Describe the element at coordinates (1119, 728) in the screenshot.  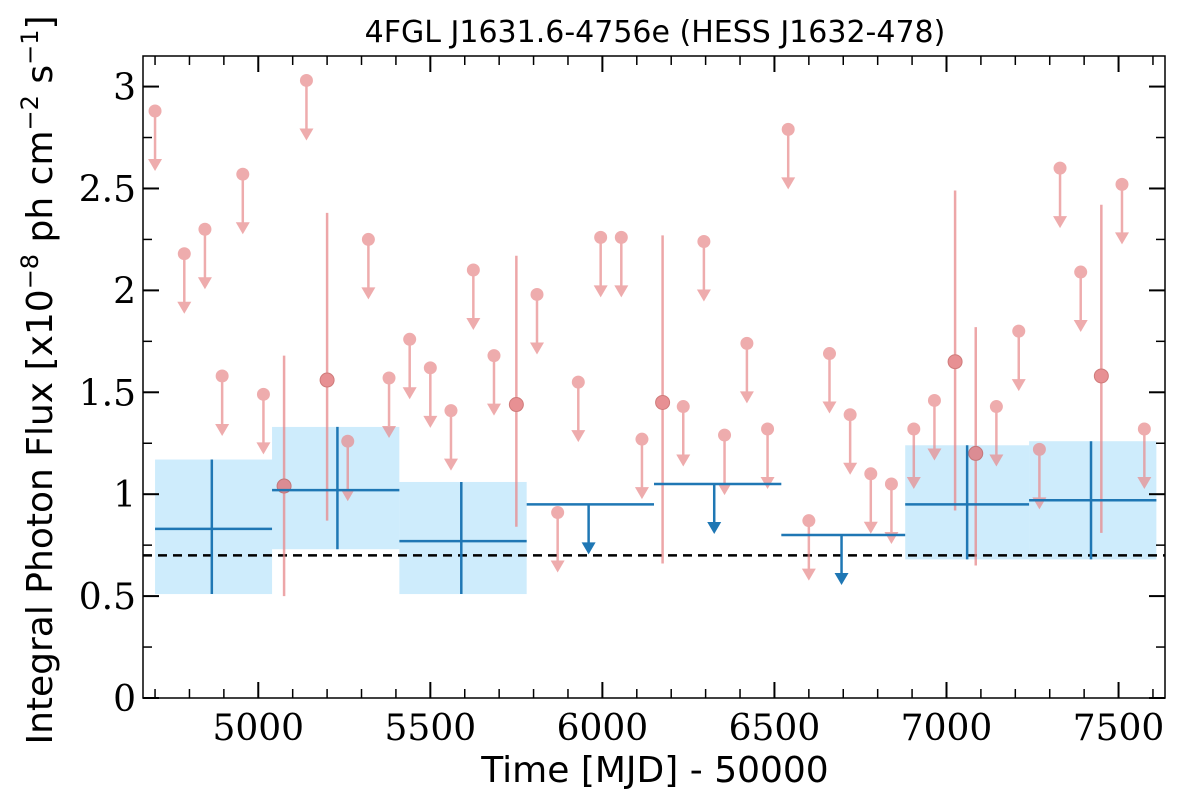
I see `x-tick-label: 7500` at that location.